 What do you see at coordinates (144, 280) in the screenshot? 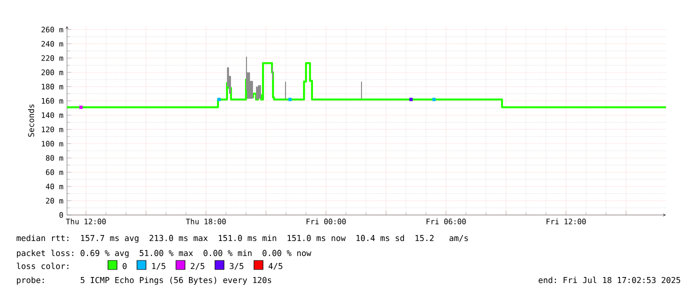
I see `text: probe: 5 ICMP Echo Pings (56 Bytes) every 120s` at bounding box center [144, 280].